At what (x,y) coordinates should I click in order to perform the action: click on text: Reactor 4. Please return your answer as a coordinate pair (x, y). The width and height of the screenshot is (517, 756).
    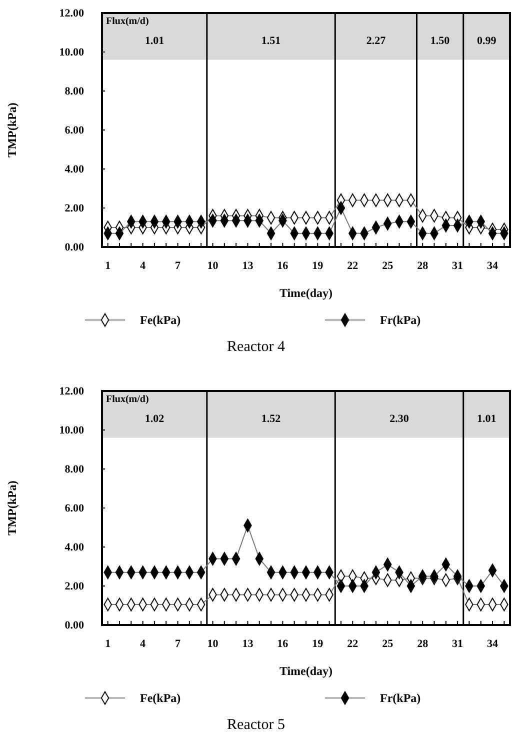
    Looking at the image, I should click on (256, 347).